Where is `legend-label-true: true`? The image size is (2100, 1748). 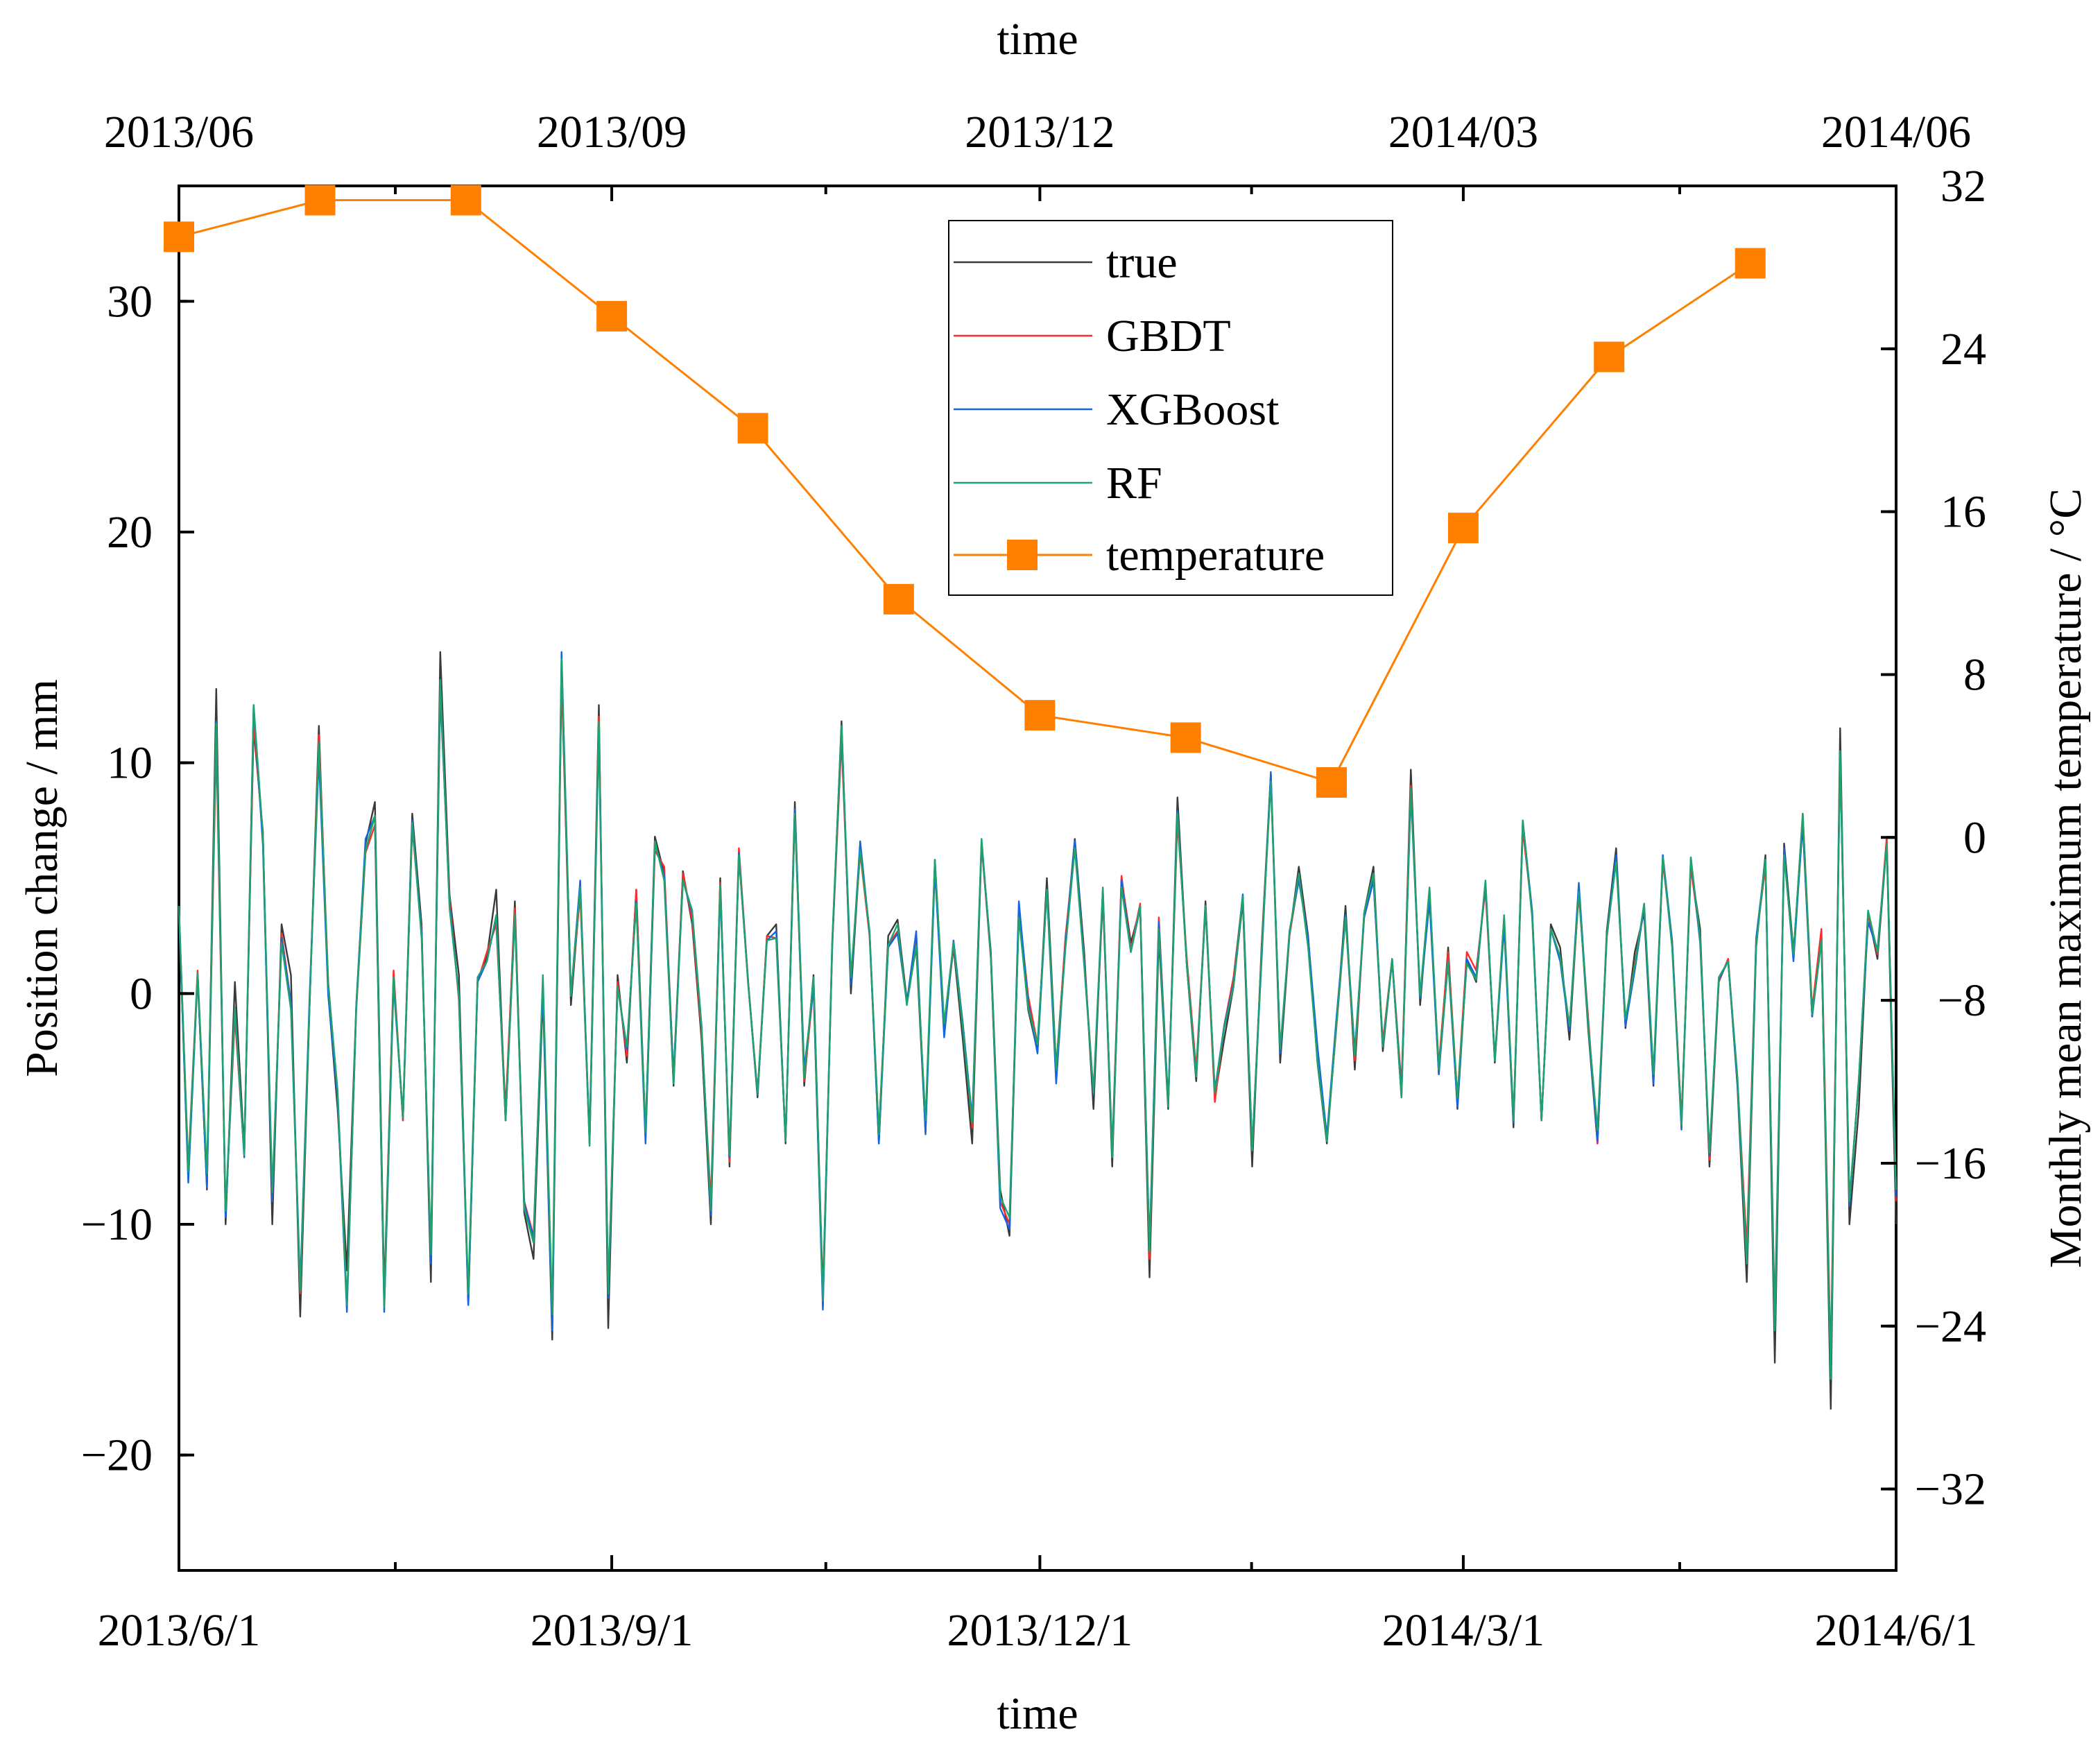
legend-label-true: true is located at coordinates (1142, 262).